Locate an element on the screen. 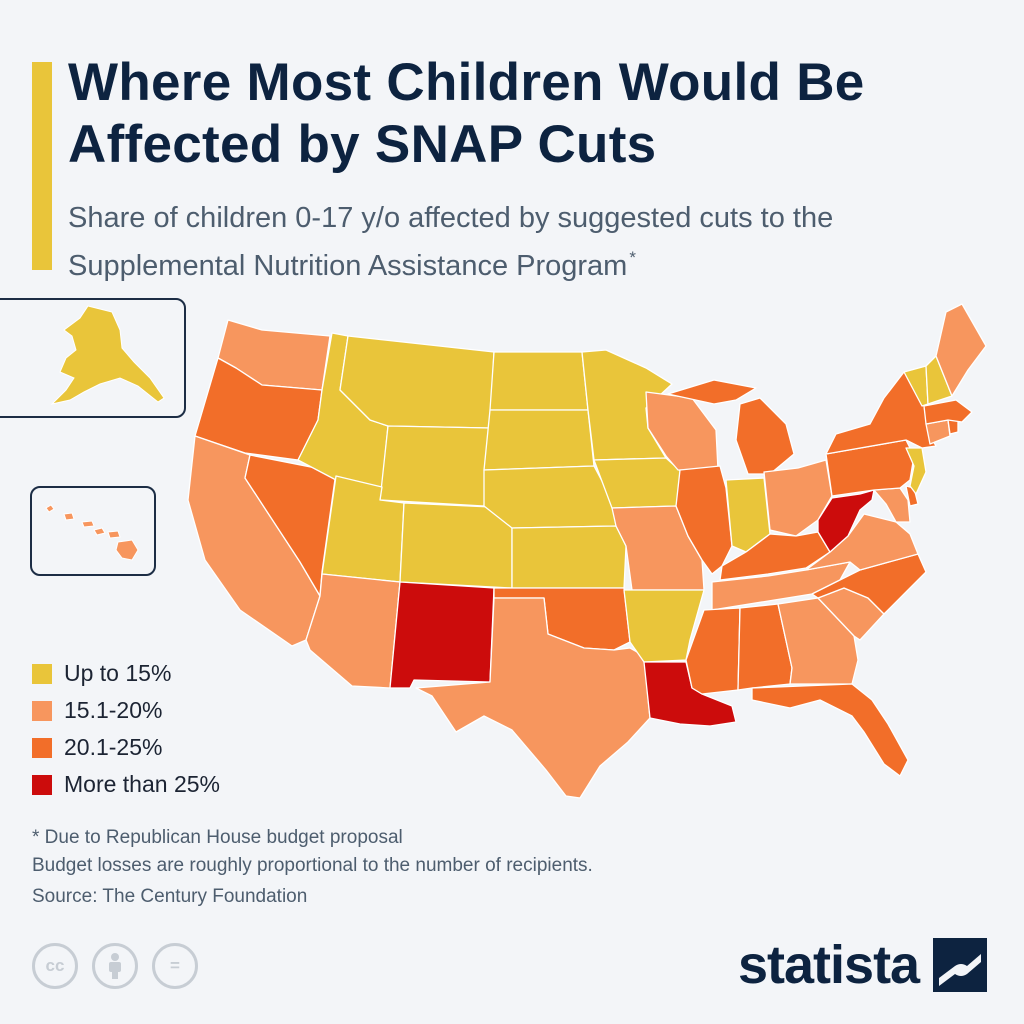 This screenshot has width=1024, height=1024. state-SD is located at coordinates (539, 440).